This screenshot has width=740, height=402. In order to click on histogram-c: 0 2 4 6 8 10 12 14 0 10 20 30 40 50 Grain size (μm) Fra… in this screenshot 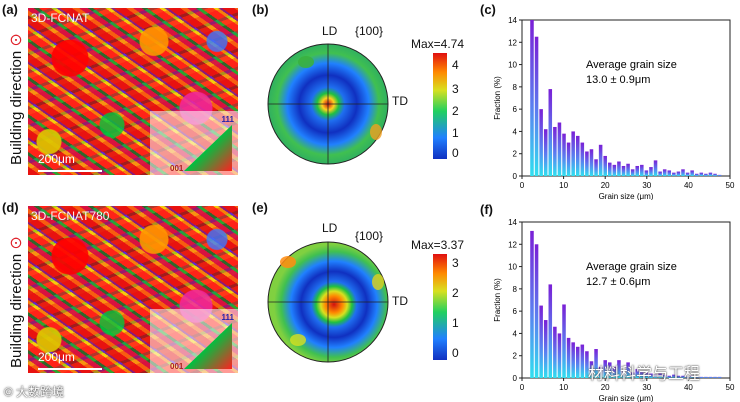, I will do `click(614, 108)`.